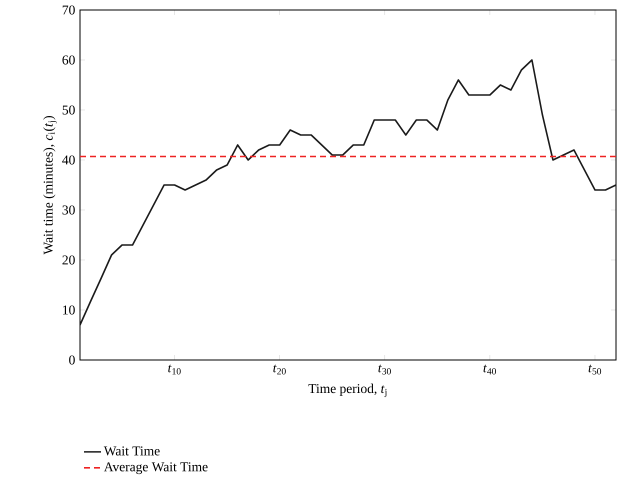  Describe the element at coordinates (279, 369) in the screenshot. I see `x-tick-label: t$_{20}$` at that location.